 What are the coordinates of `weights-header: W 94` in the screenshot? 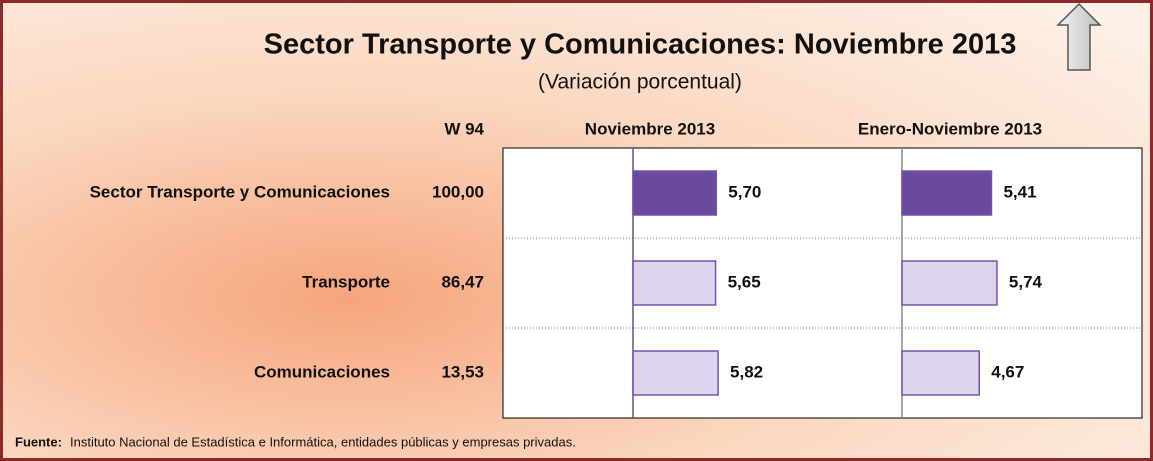 It's located at (464, 128).